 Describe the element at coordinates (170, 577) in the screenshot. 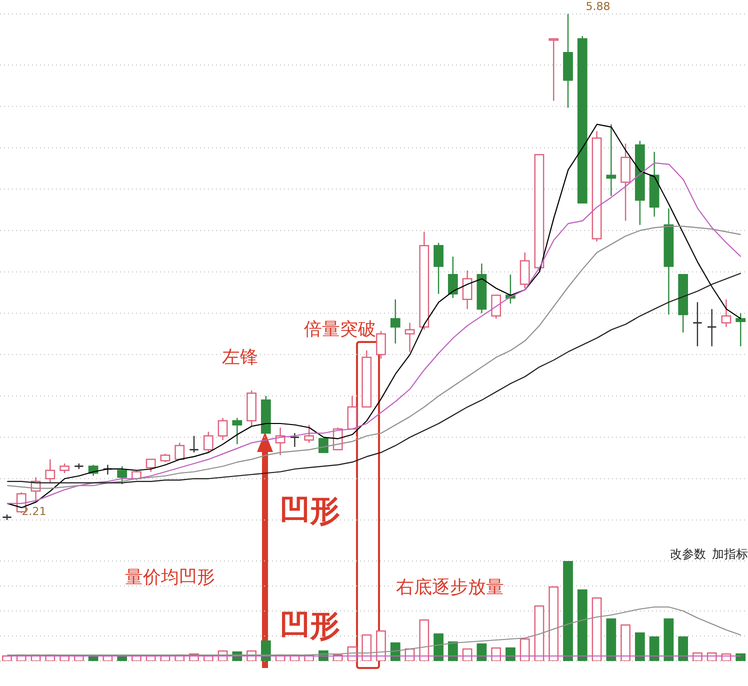

I see `annotation: 量价均凹形` at that location.